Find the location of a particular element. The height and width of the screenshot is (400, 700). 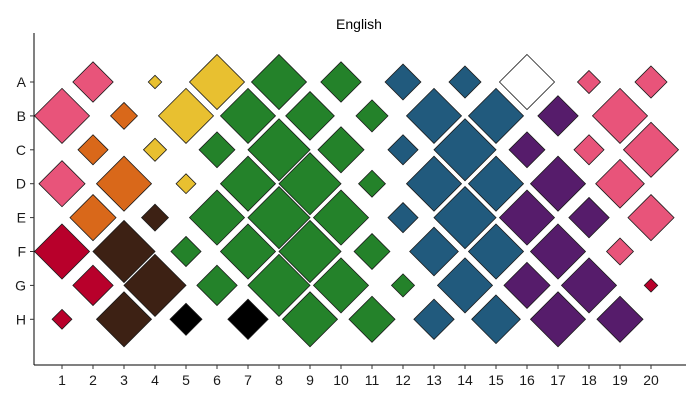

x-tick-label-20: 20 is located at coordinates (651, 380).